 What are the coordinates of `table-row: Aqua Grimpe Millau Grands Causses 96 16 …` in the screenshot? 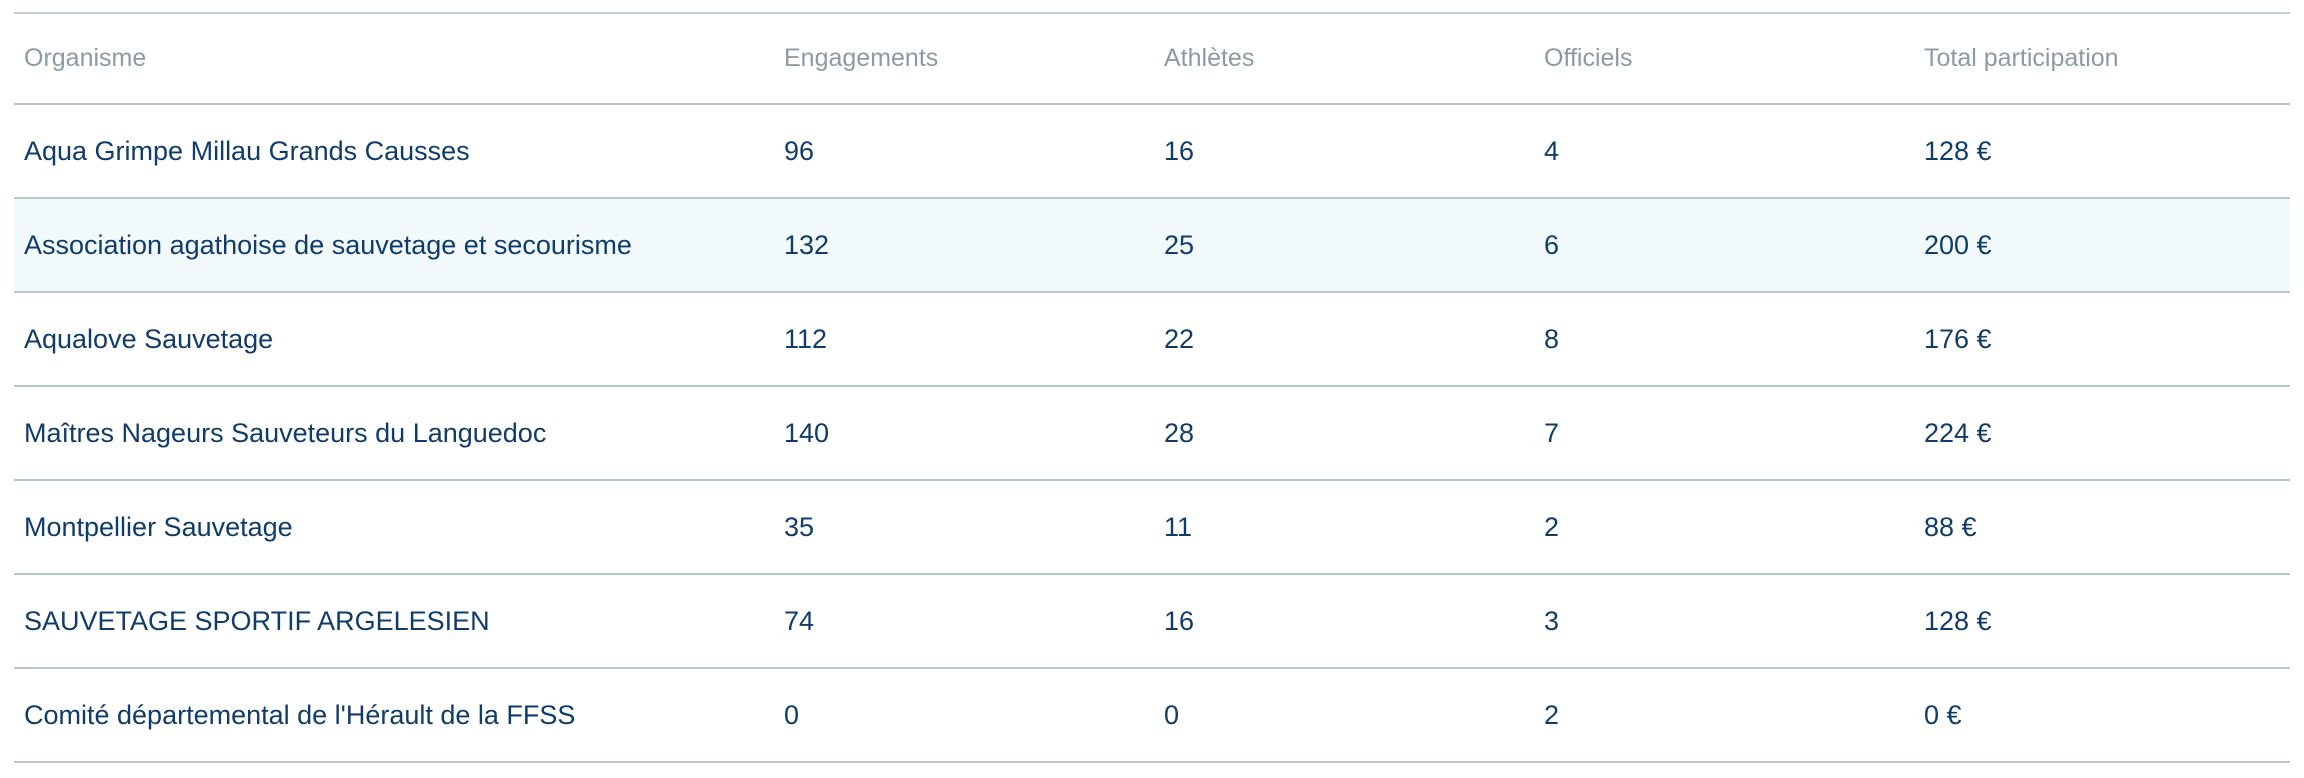 It's located at (1152, 151).